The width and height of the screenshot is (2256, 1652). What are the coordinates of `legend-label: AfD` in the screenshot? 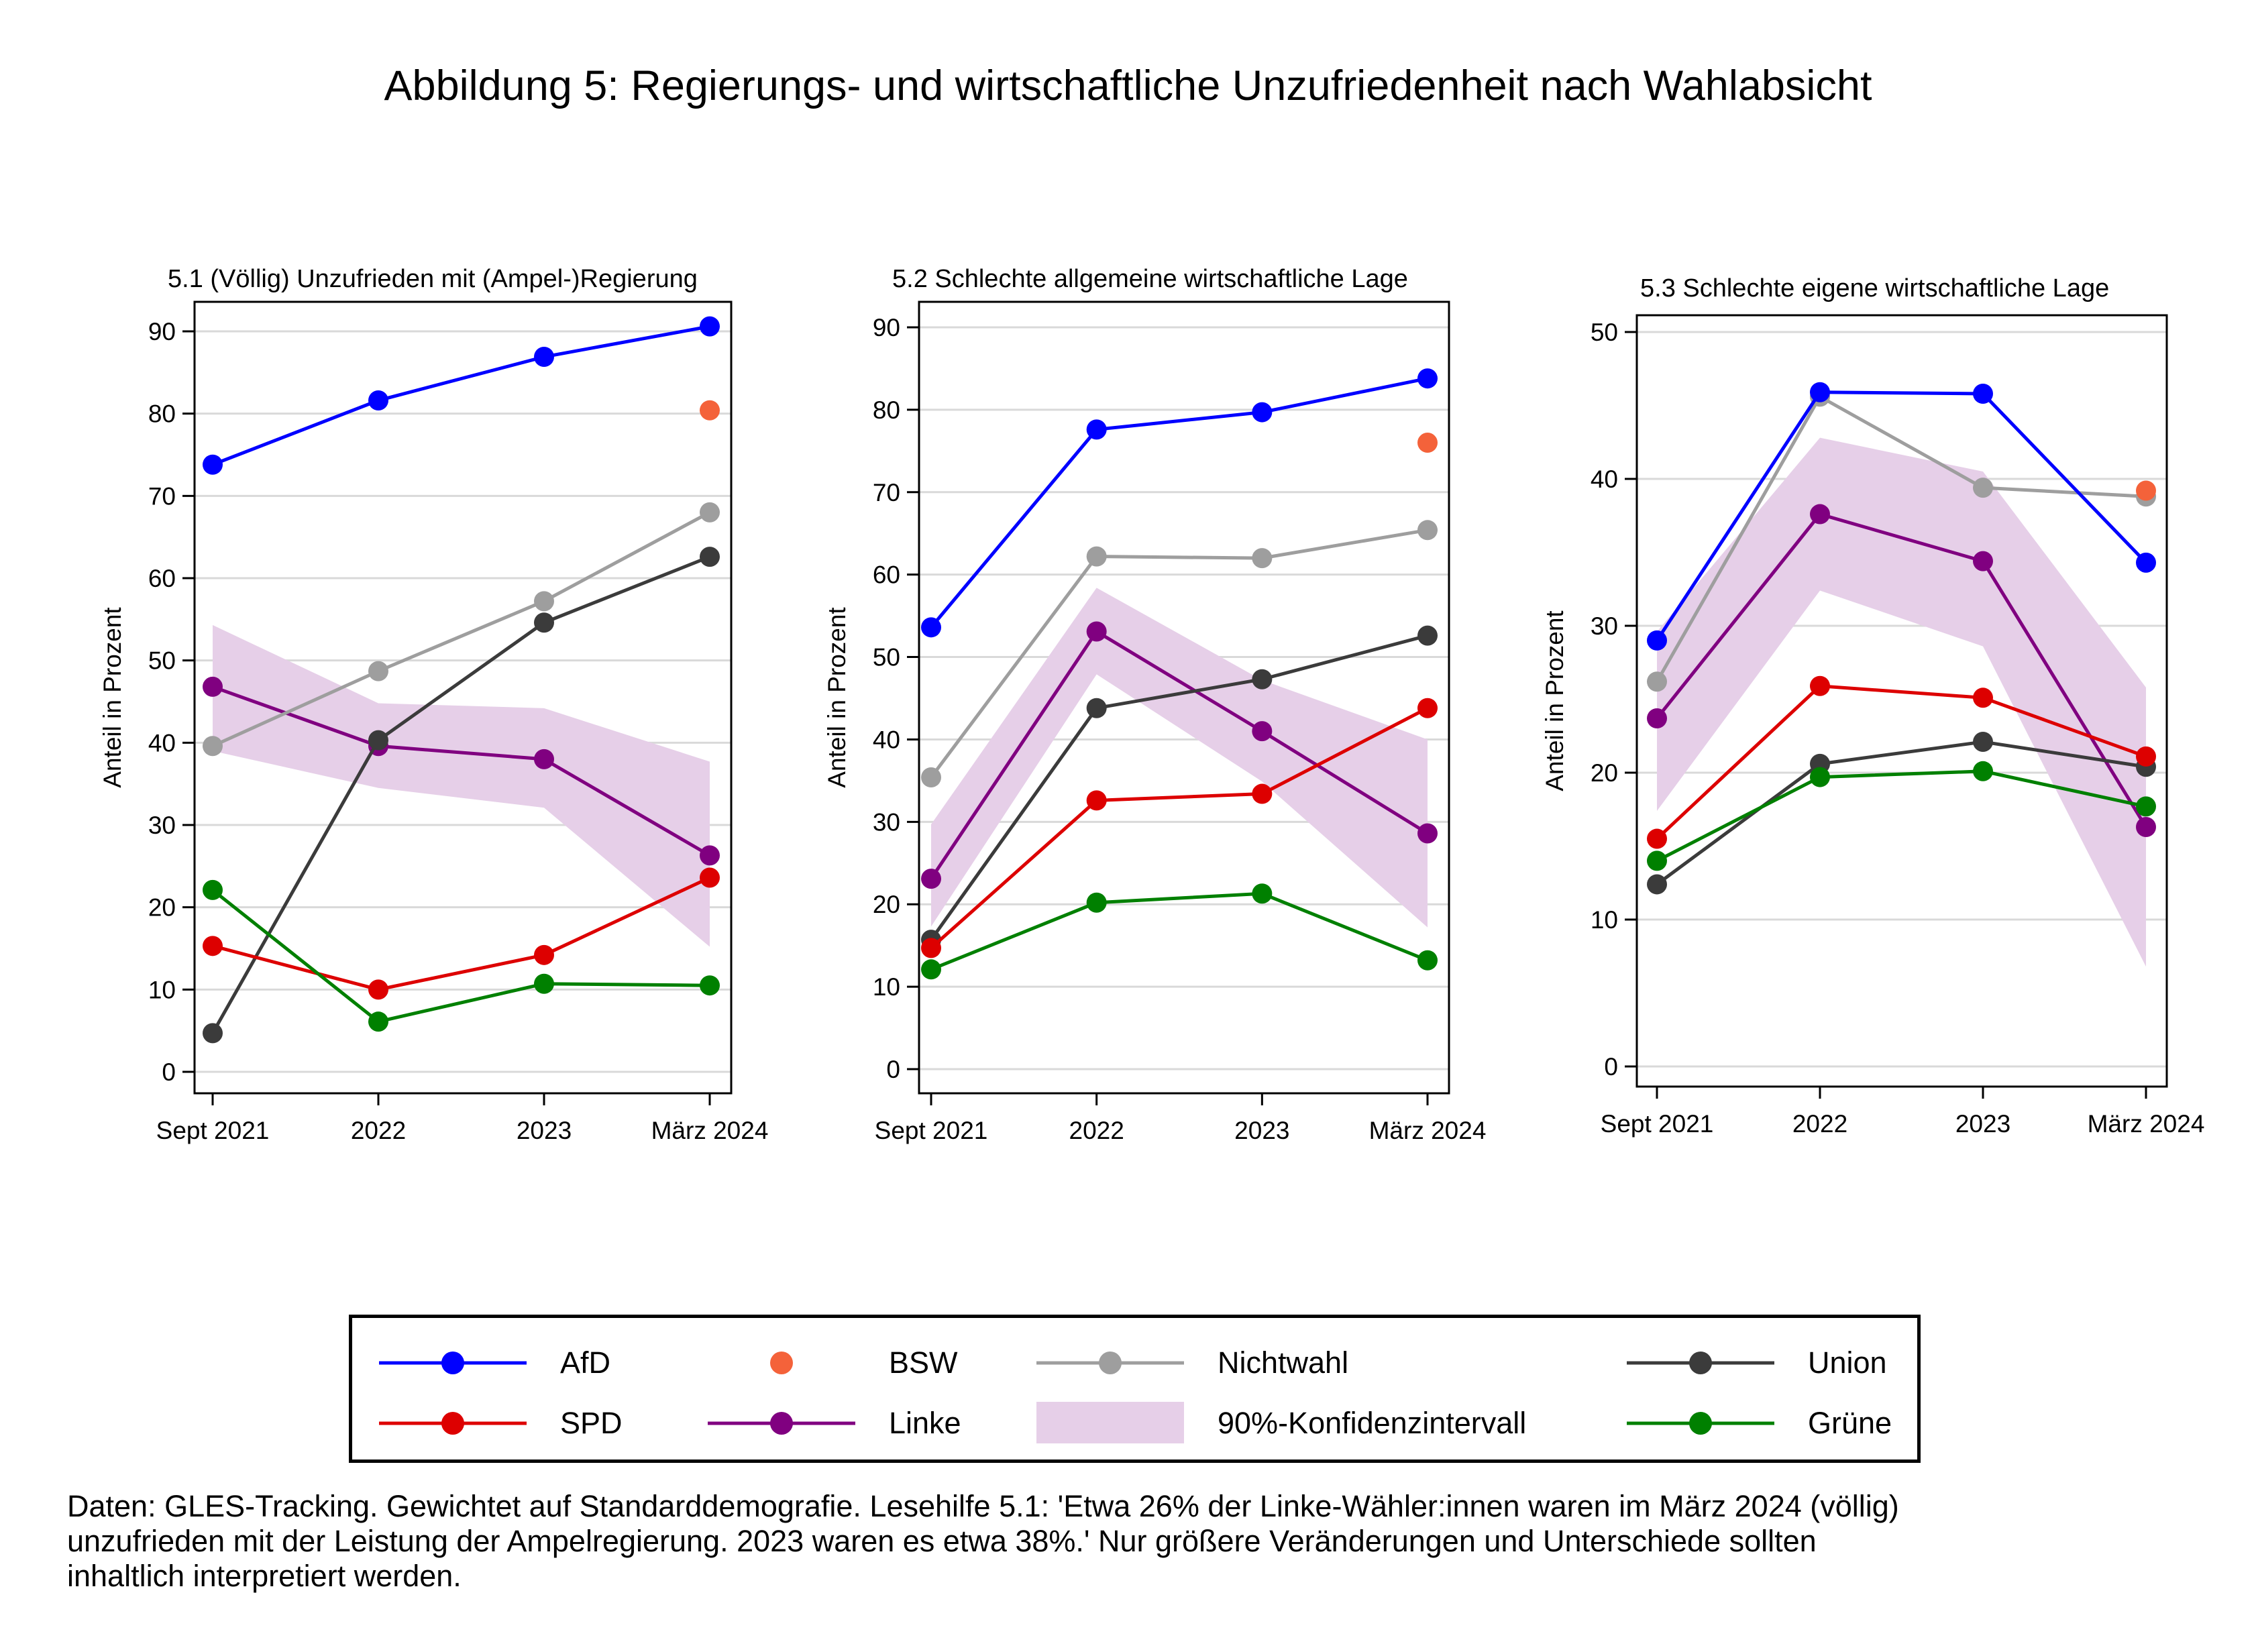 It's located at (585, 1362).